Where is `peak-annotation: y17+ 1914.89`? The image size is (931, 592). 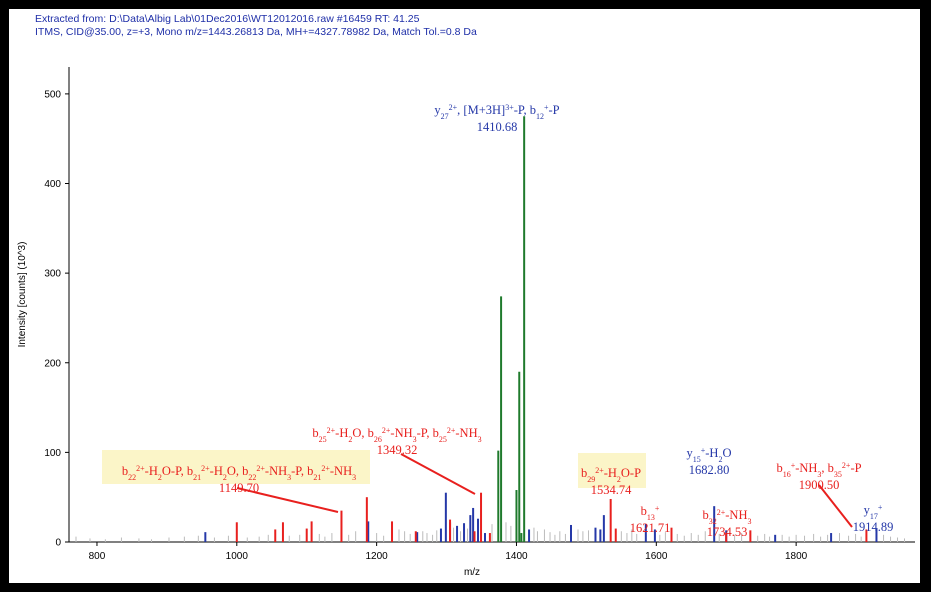
peak-annotation: y17+ 1914.89 is located at coordinates (873, 519).